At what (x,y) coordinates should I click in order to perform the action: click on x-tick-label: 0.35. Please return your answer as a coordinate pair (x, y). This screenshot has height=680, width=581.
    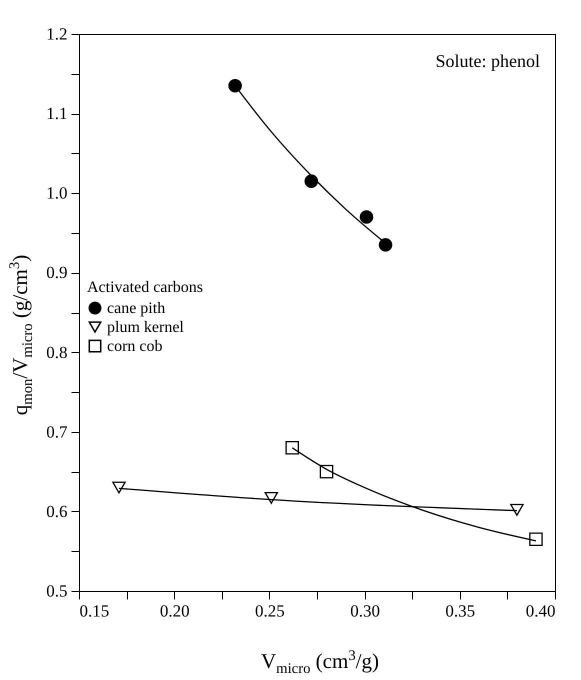
    Looking at the image, I should click on (460, 611).